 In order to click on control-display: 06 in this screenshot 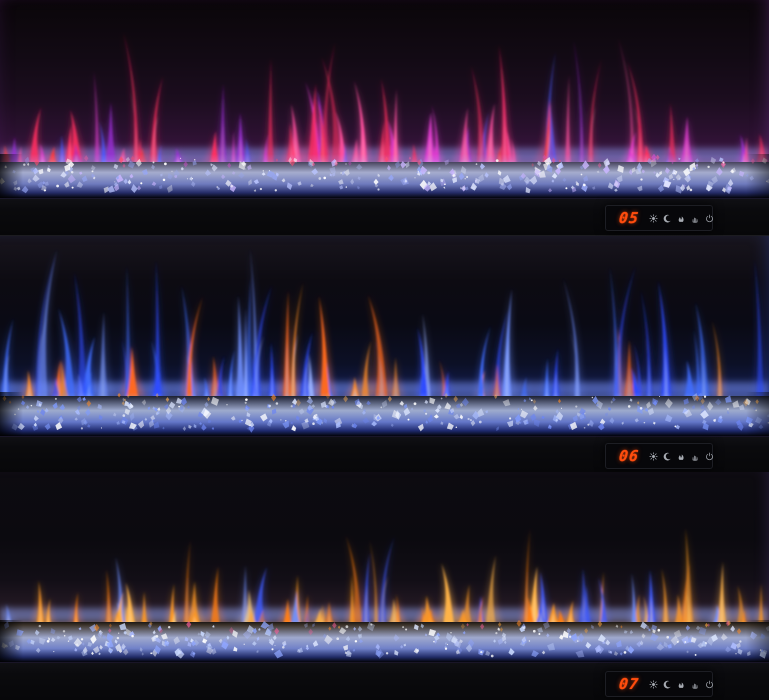, I will do `click(659, 456)`.